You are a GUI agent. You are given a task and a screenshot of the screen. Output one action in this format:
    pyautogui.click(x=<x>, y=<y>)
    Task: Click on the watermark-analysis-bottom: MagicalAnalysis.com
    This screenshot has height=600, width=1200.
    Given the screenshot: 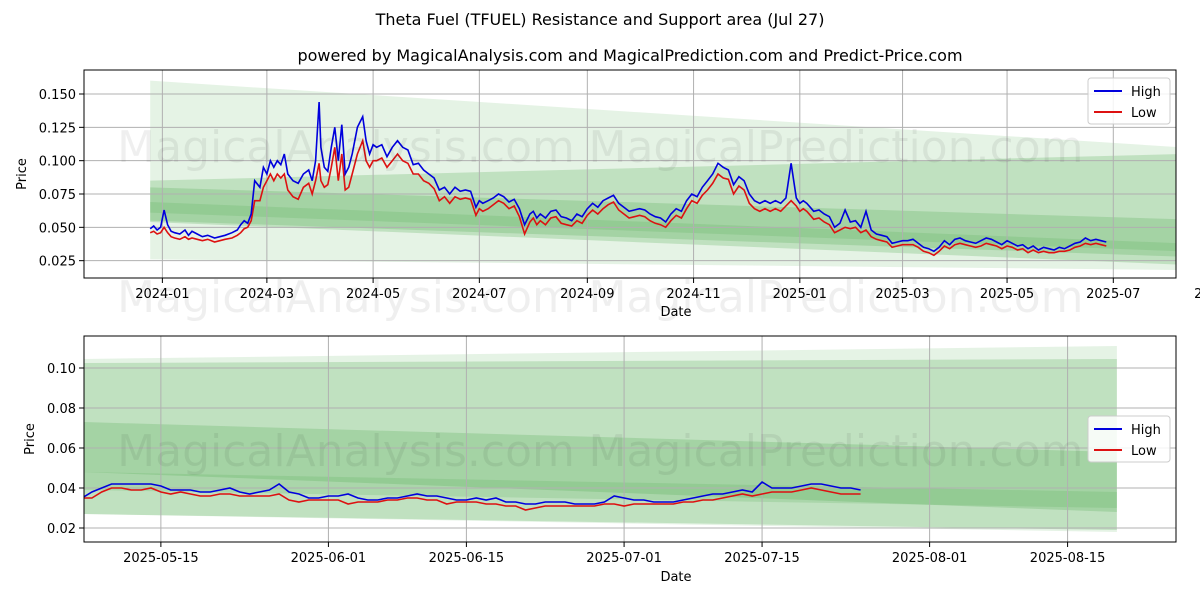 What is the action you would take?
    pyautogui.click(x=346, y=451)
    